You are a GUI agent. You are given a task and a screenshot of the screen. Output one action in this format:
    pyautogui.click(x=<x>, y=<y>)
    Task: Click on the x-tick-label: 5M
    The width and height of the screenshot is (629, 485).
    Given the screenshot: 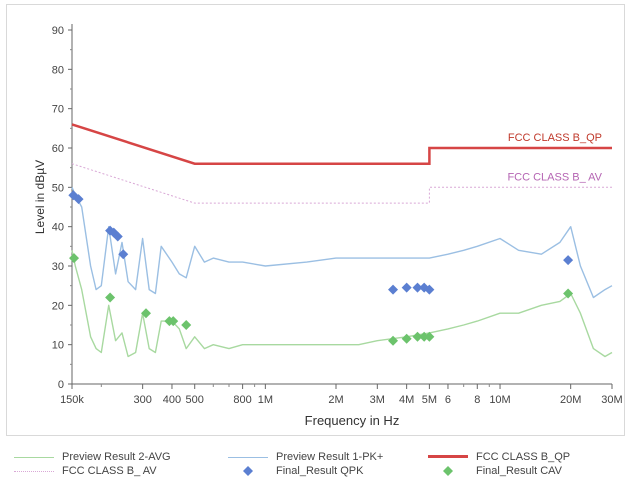 What is the action you would take?
    pyautogui.click(x=429, y=400)
    